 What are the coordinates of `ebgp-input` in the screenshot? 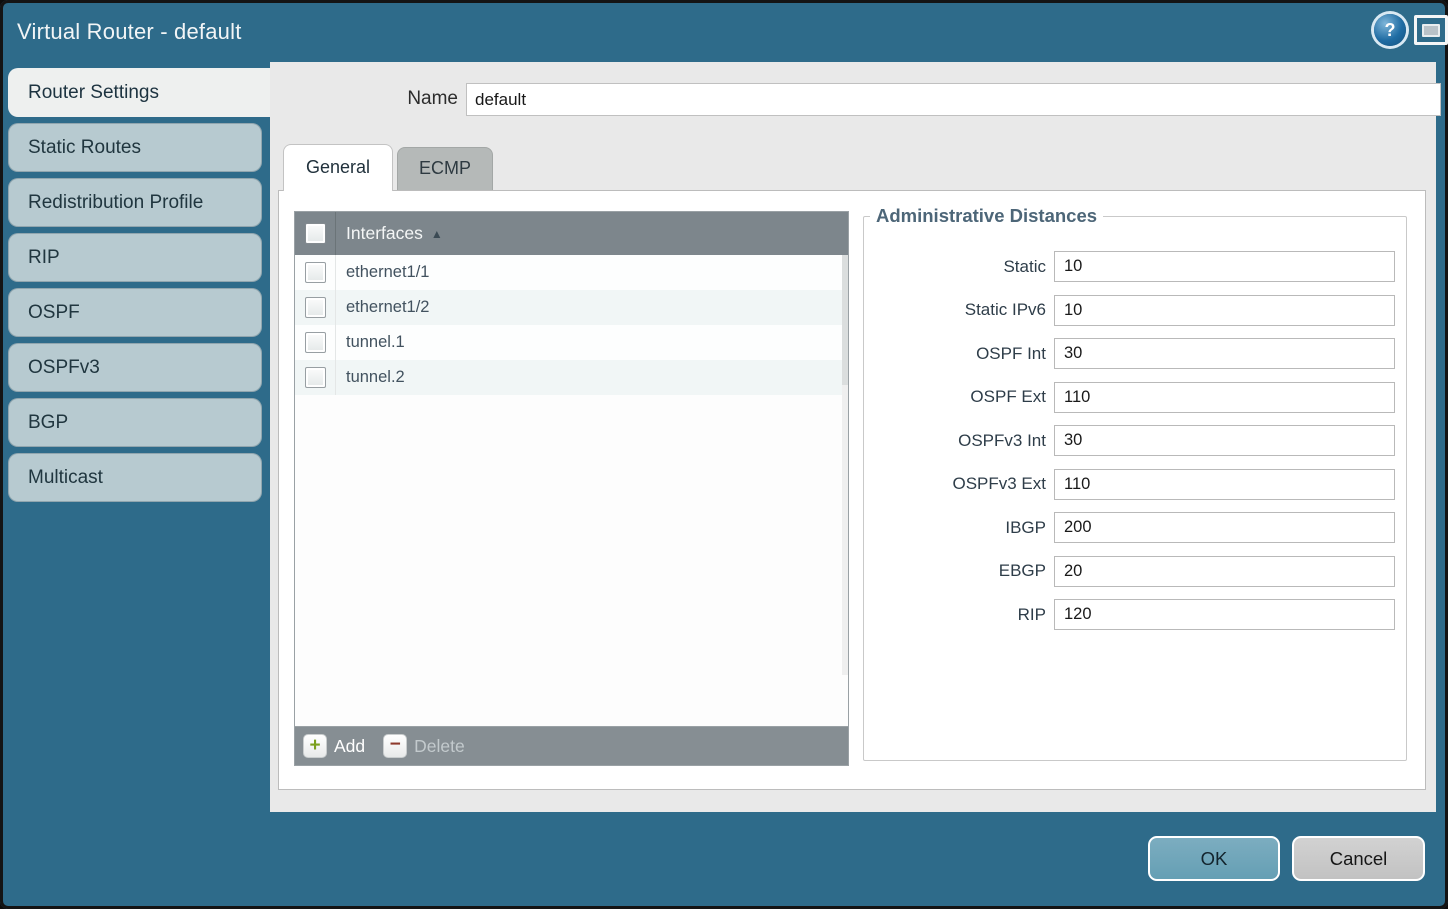 It's located at (1224, 571).